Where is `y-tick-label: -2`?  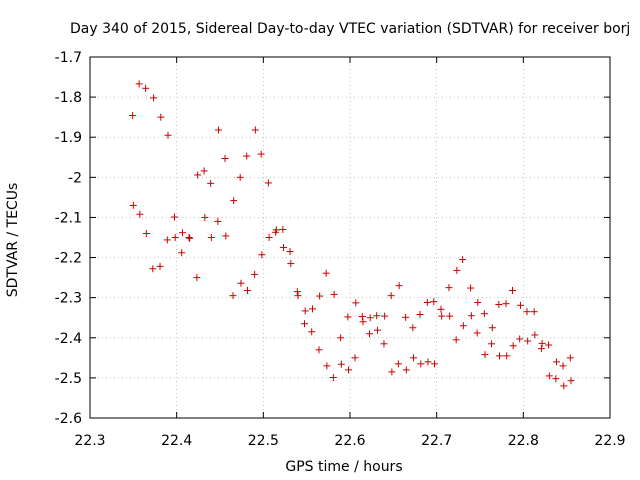
y-tick-label: -2 is located at coordinates (75, 178).